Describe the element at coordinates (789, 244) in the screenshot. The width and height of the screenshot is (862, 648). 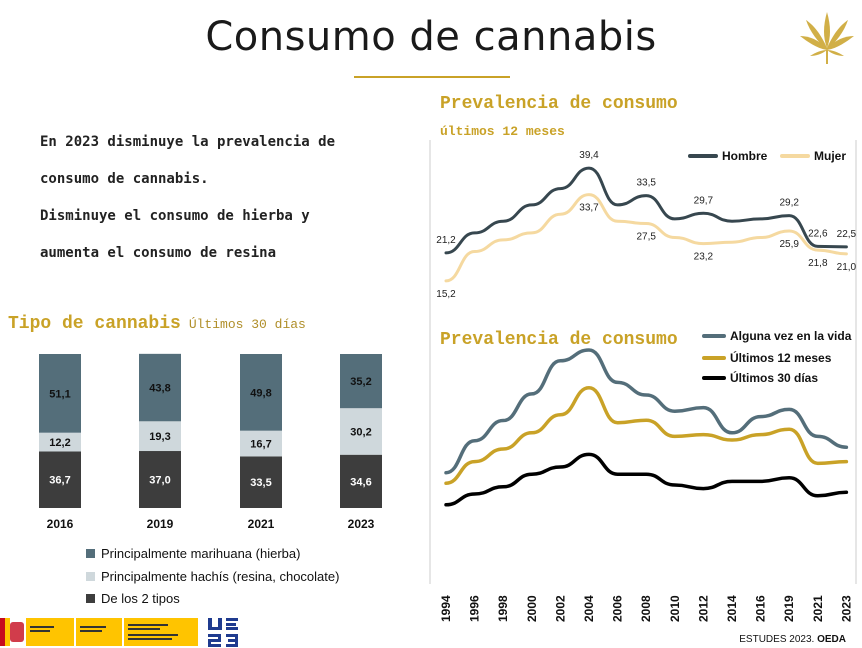
I see `data-label: 25,9` at that location.